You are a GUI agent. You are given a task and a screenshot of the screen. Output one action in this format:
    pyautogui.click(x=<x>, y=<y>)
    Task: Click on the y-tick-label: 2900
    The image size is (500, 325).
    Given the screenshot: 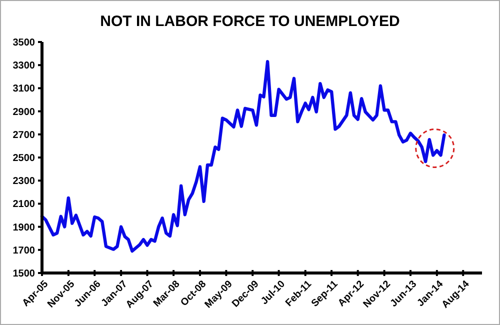 What is the action you would take?
    pyautogui.click(x=24, y=112)
    